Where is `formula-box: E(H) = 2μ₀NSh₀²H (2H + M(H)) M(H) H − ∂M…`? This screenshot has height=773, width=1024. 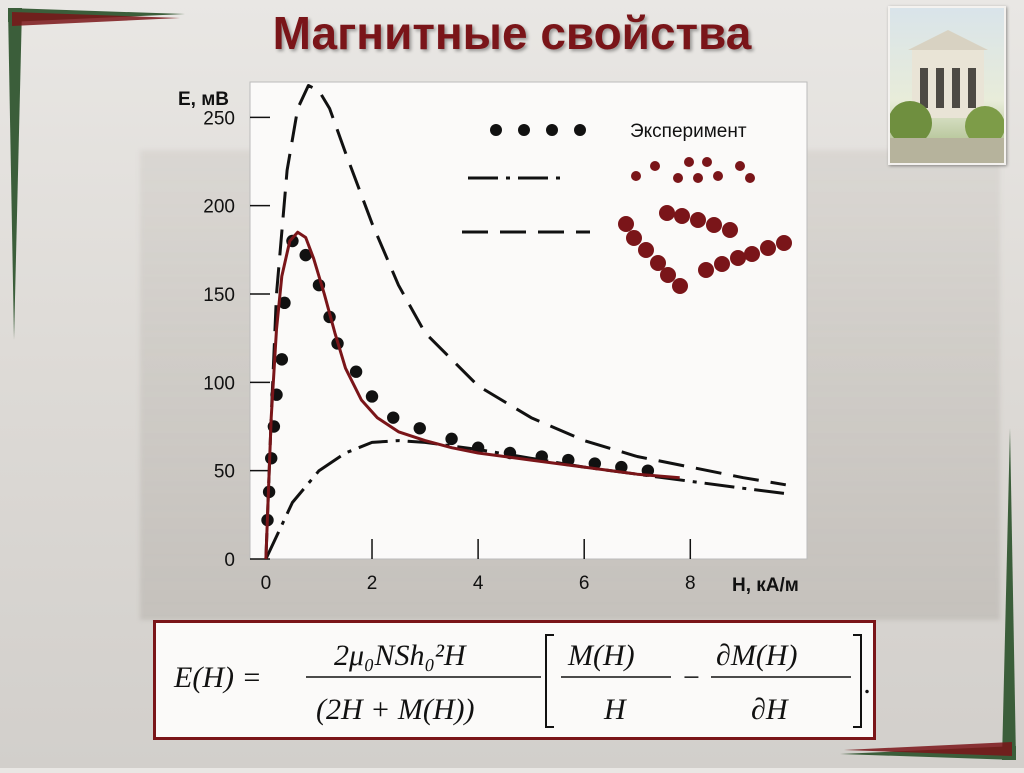 formula-box: E(H) = 2μ₀NSh₀²H (2H + M(H)) M(H) H − ∂M… is located at coordinates (514, 680).